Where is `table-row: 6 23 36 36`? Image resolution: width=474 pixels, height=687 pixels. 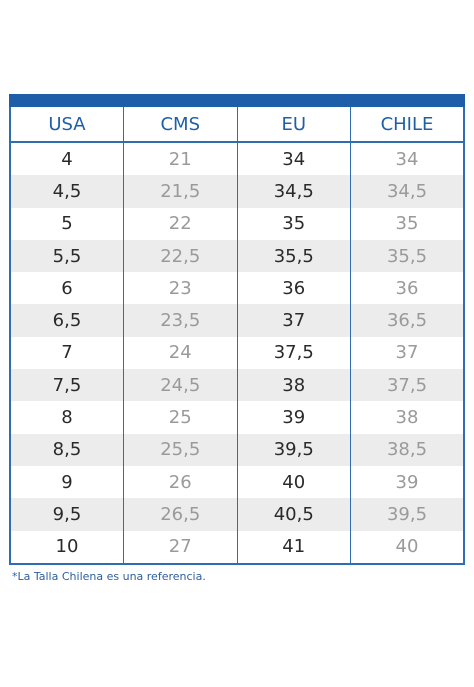 table-row: 6 23 36 36 is located at coordinates (237, 288).